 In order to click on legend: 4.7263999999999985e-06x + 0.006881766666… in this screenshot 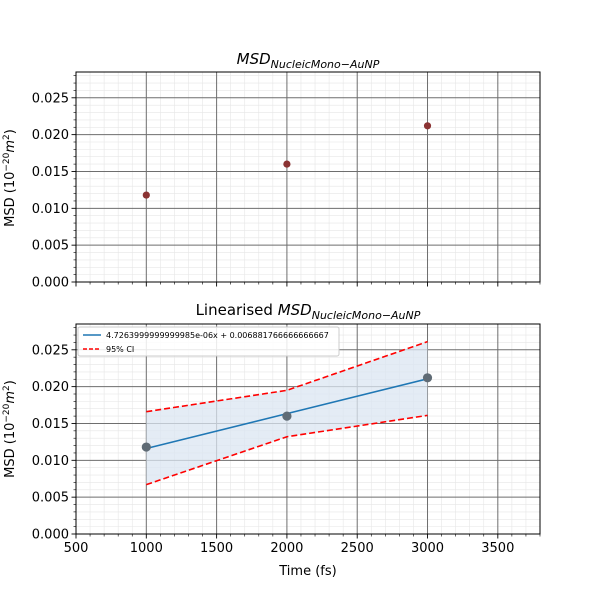, I will do `click(208, 341)`.